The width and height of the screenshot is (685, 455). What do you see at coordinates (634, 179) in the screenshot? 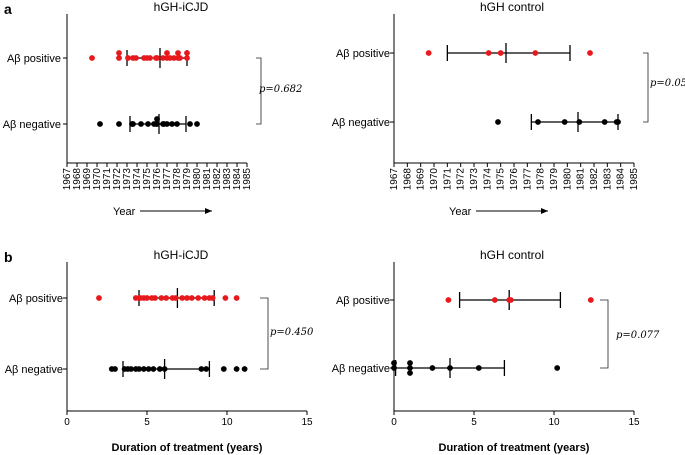
I see `x-tick-label: 1985` at bounding box center [634, 179].